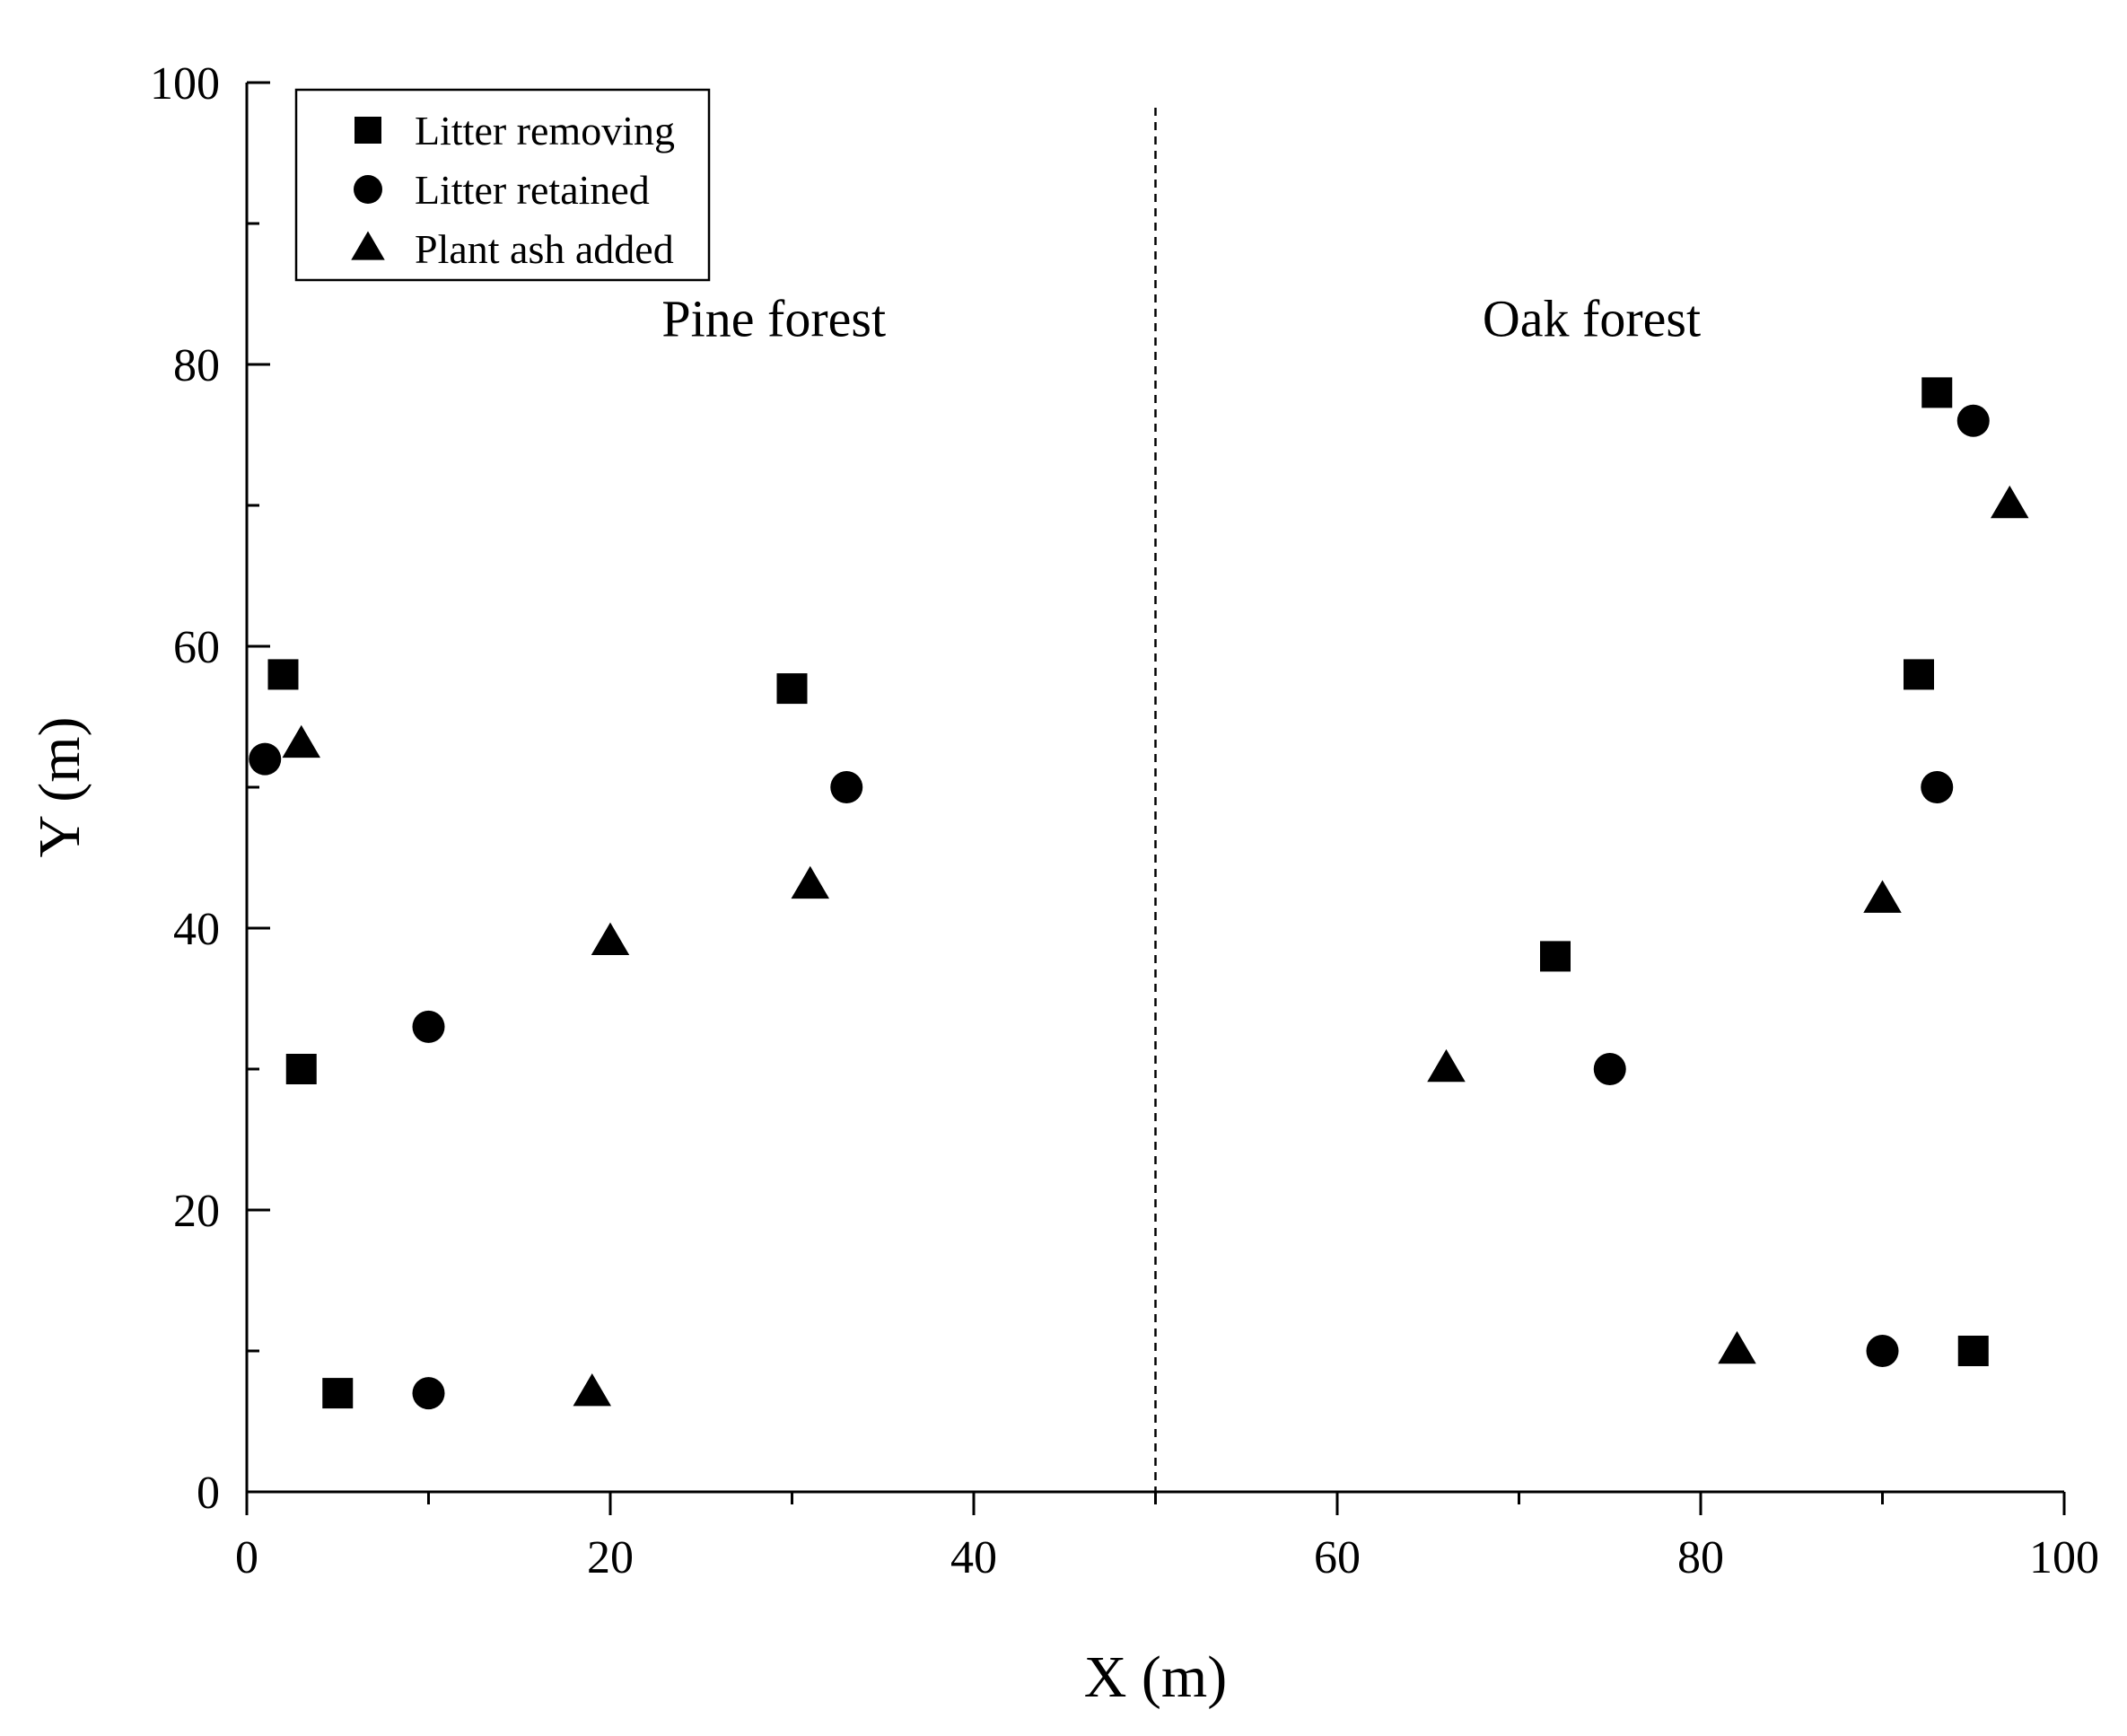 The width and height of the screenshot is (2127, 1736). What do you see at coordinates (544, 249) in the screenshot?
I see `legend-entry-label: Plant ash added` at bounding box center [544, 249].